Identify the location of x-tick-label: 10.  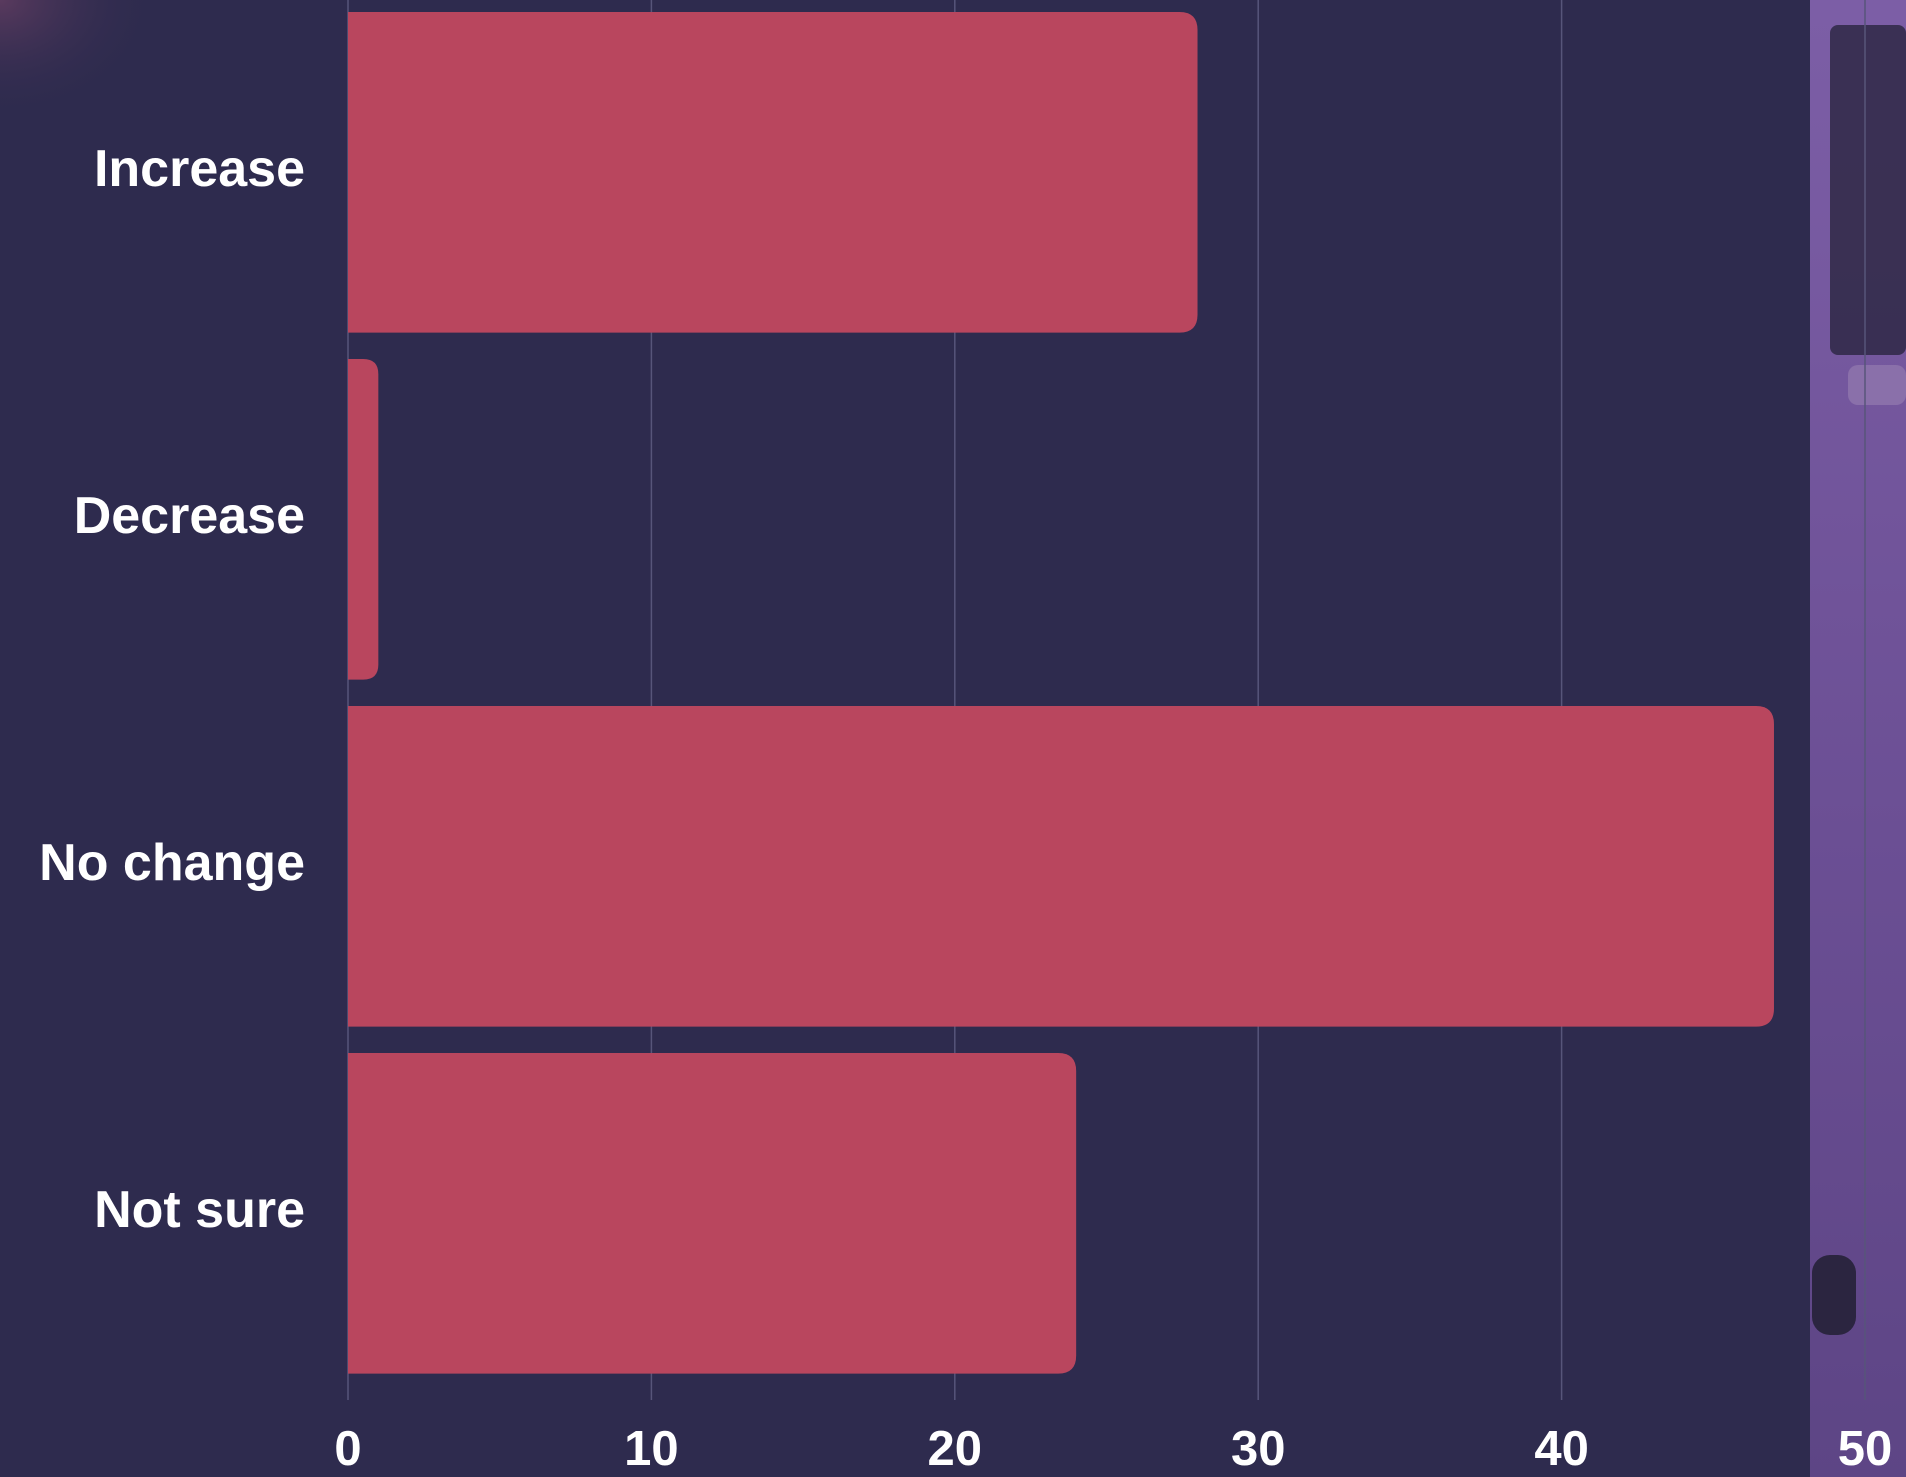
(651, 1449).